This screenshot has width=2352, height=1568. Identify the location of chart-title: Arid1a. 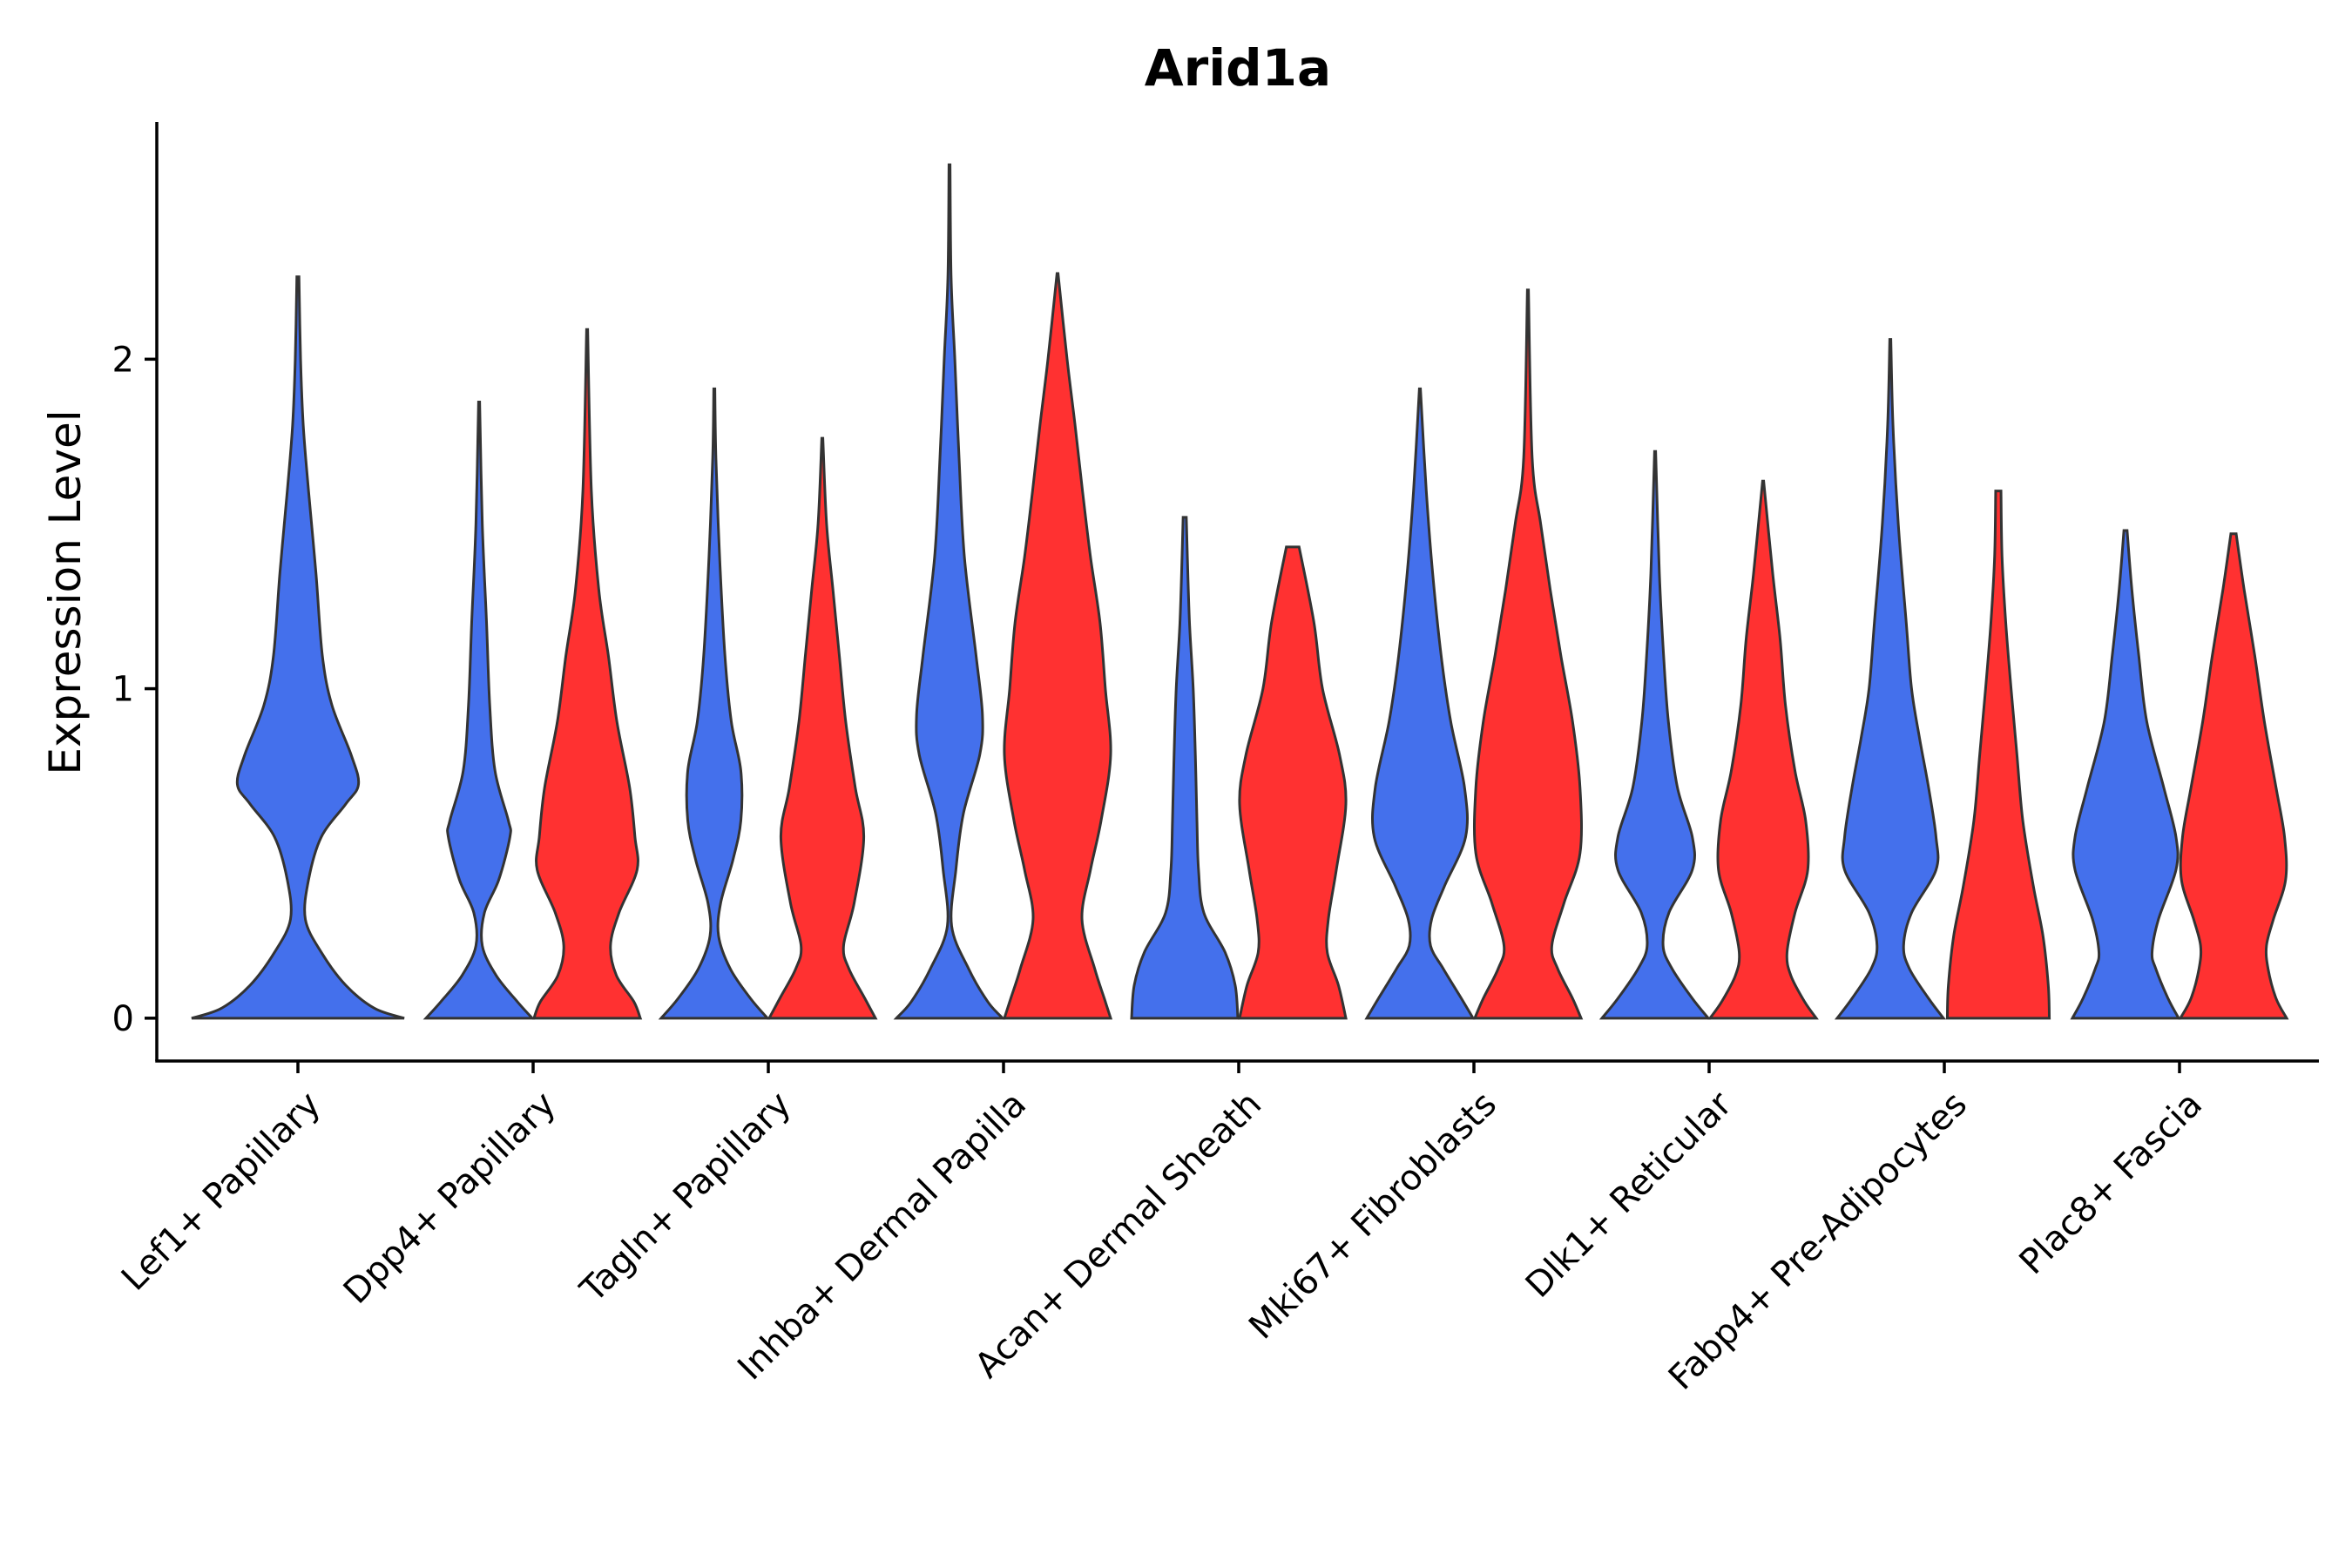
(1238, 68).